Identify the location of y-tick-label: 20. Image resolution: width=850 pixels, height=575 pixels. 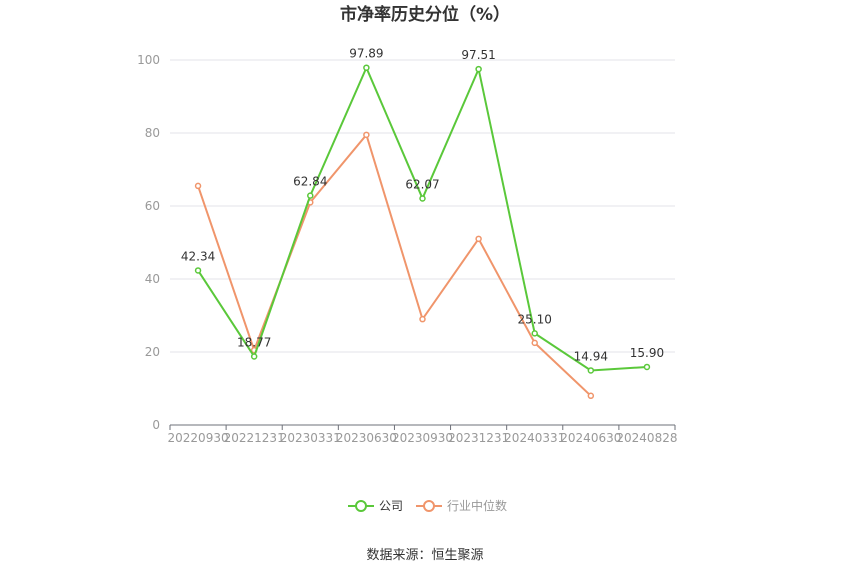
(152, 352).